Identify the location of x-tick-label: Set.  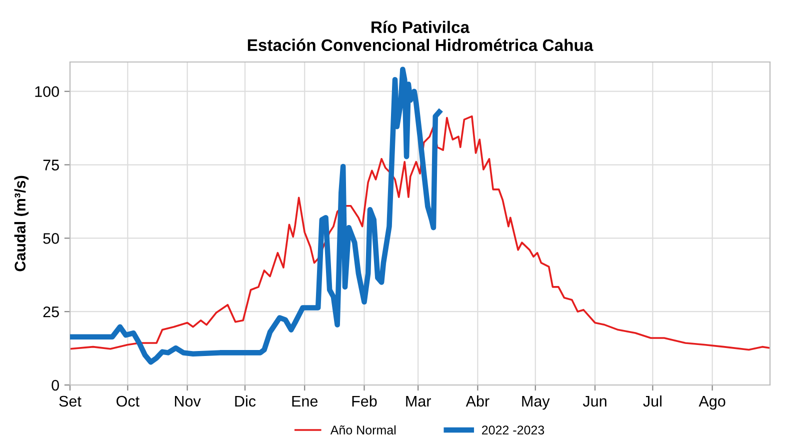
(70, 401).